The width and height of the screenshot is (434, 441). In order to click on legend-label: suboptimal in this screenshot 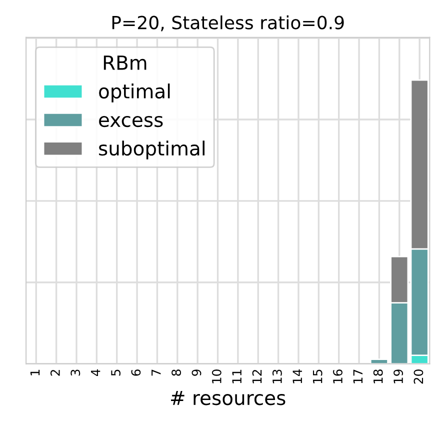, I will do `click(151, 150)`.